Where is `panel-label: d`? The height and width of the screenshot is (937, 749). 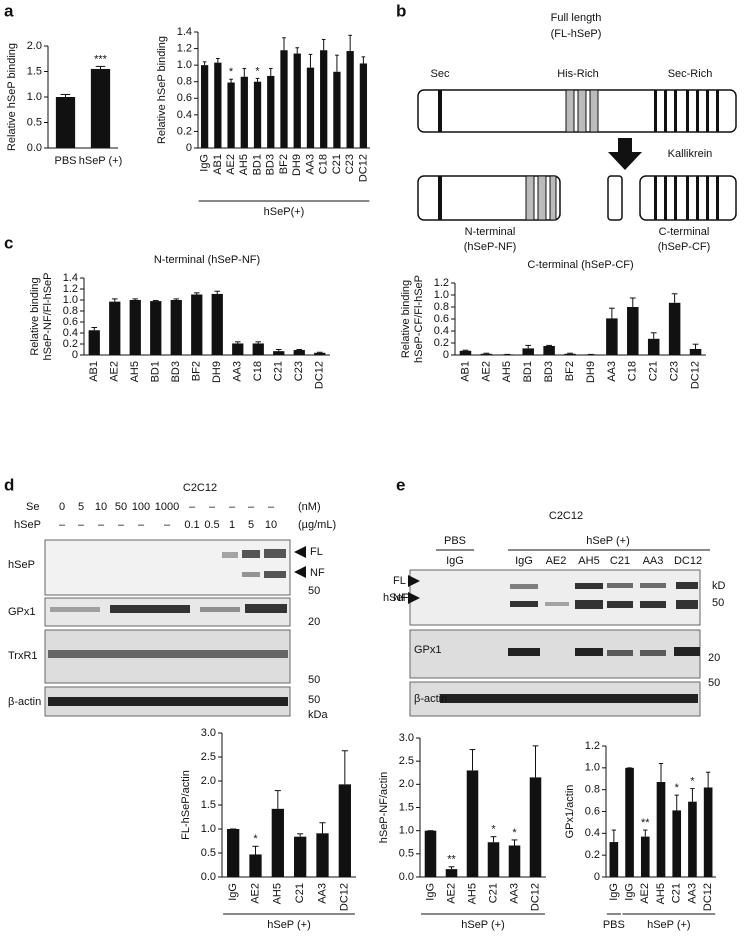
panel-label: d is located at coordinates (9, 484).